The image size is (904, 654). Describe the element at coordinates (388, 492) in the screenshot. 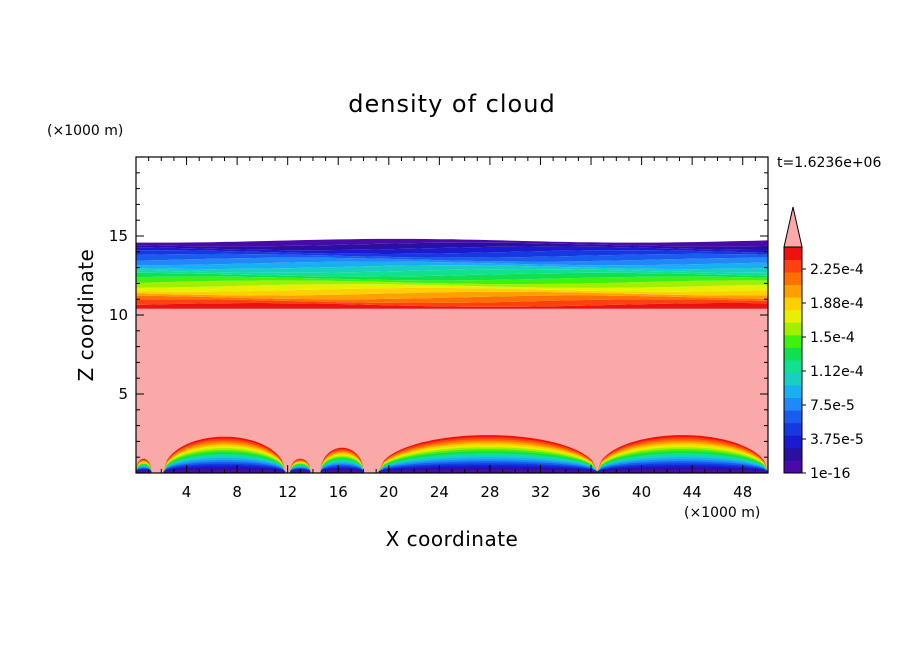

I see `x-tick-label: 20` at that location.